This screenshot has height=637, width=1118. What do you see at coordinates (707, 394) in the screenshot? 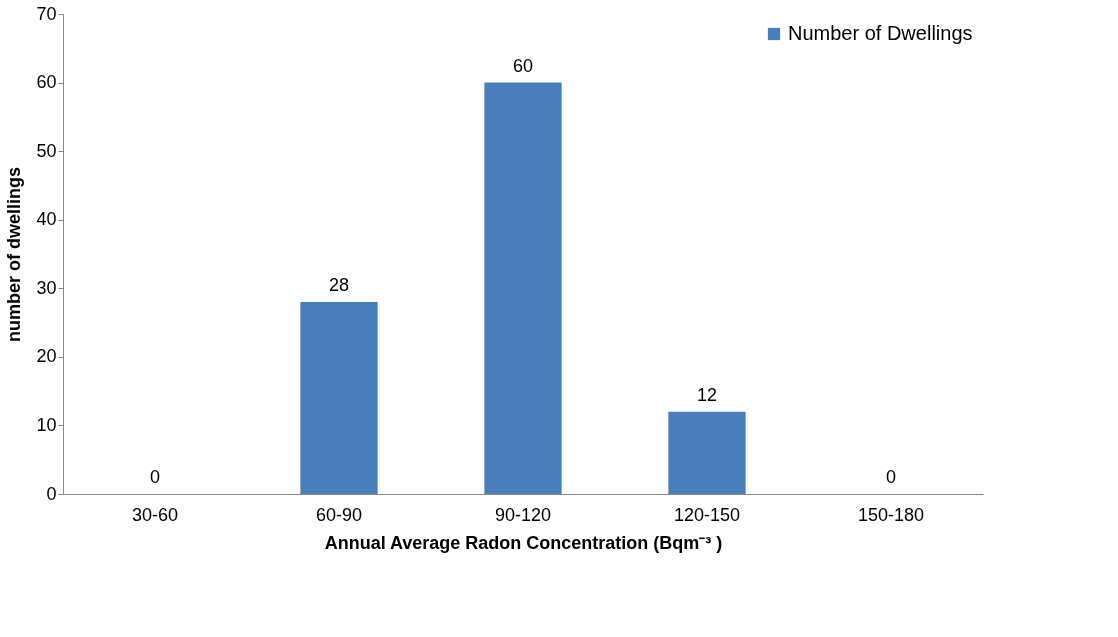
I see `data-label: 12` at bounding box center [707, 394].